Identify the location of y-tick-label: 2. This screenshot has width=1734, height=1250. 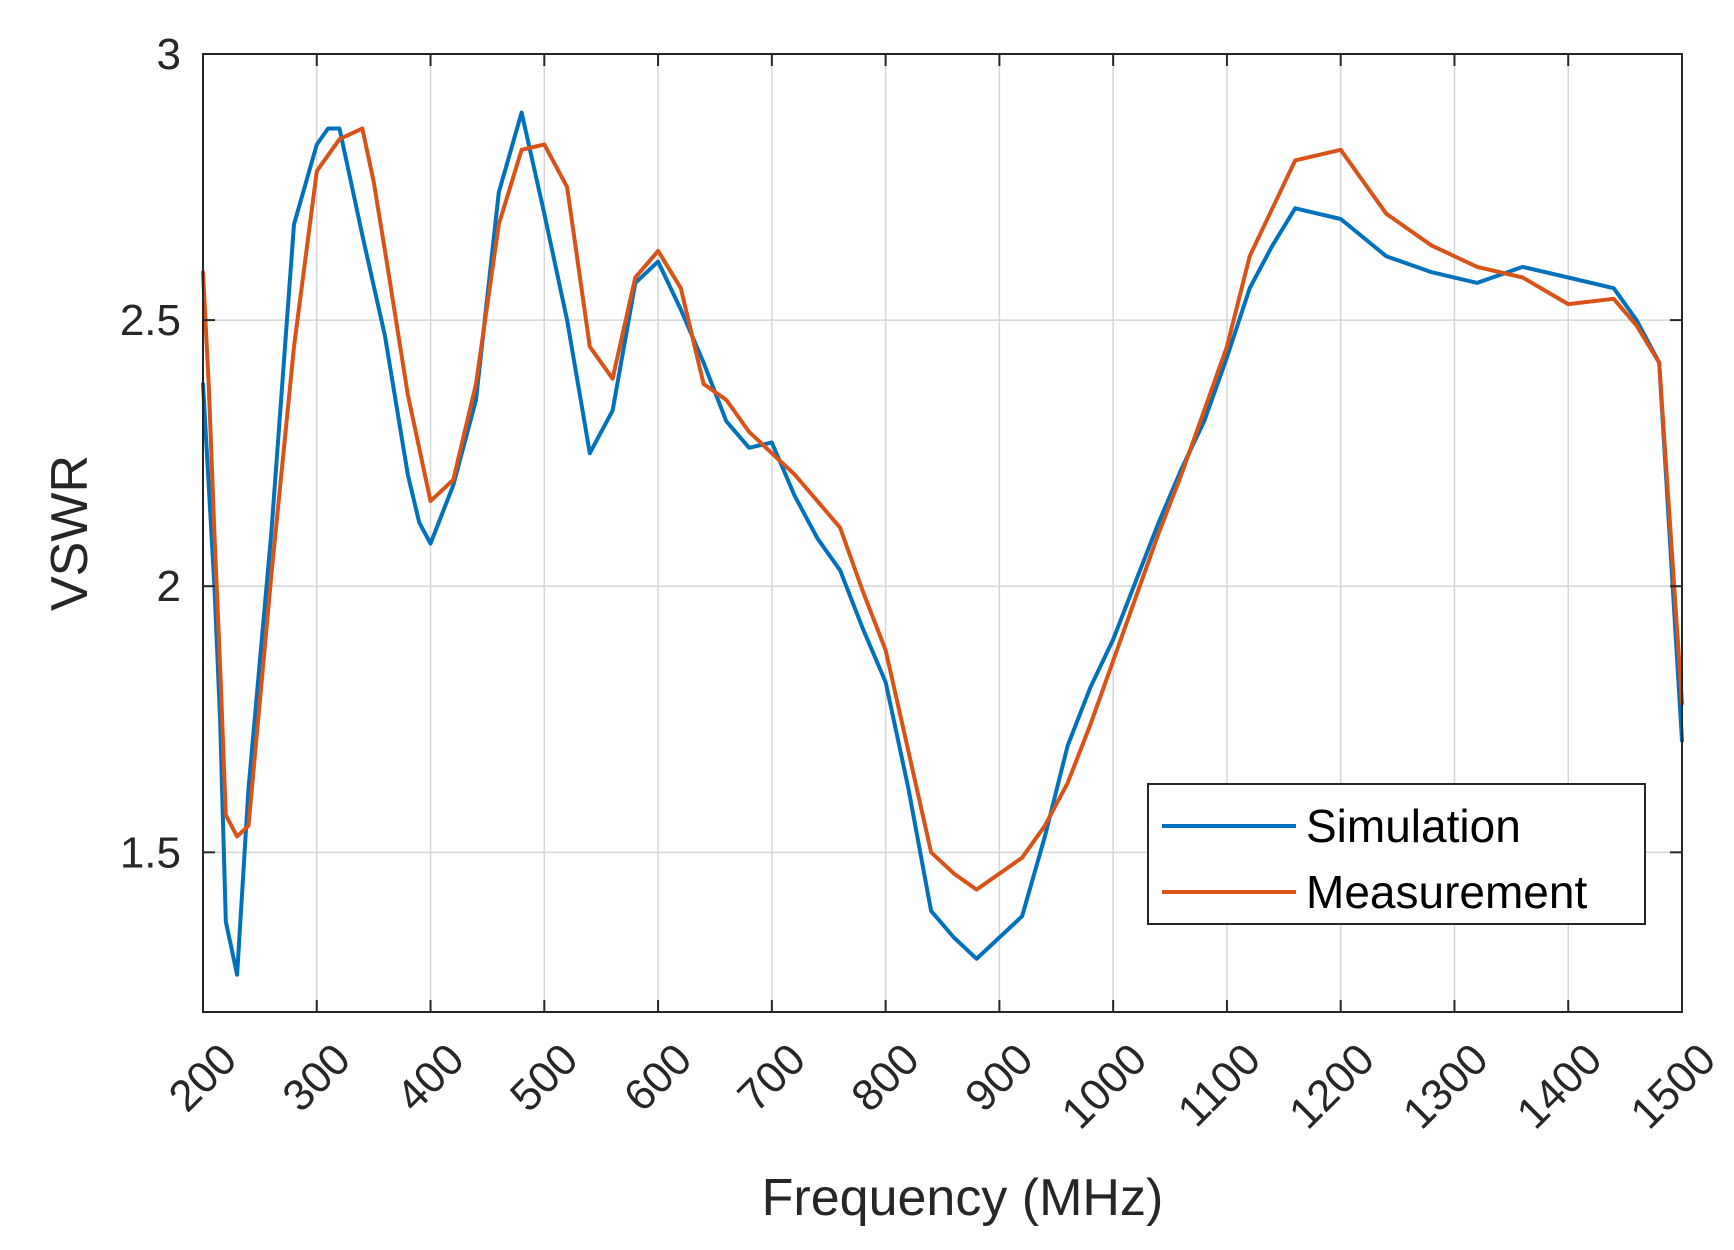
(169, 586).